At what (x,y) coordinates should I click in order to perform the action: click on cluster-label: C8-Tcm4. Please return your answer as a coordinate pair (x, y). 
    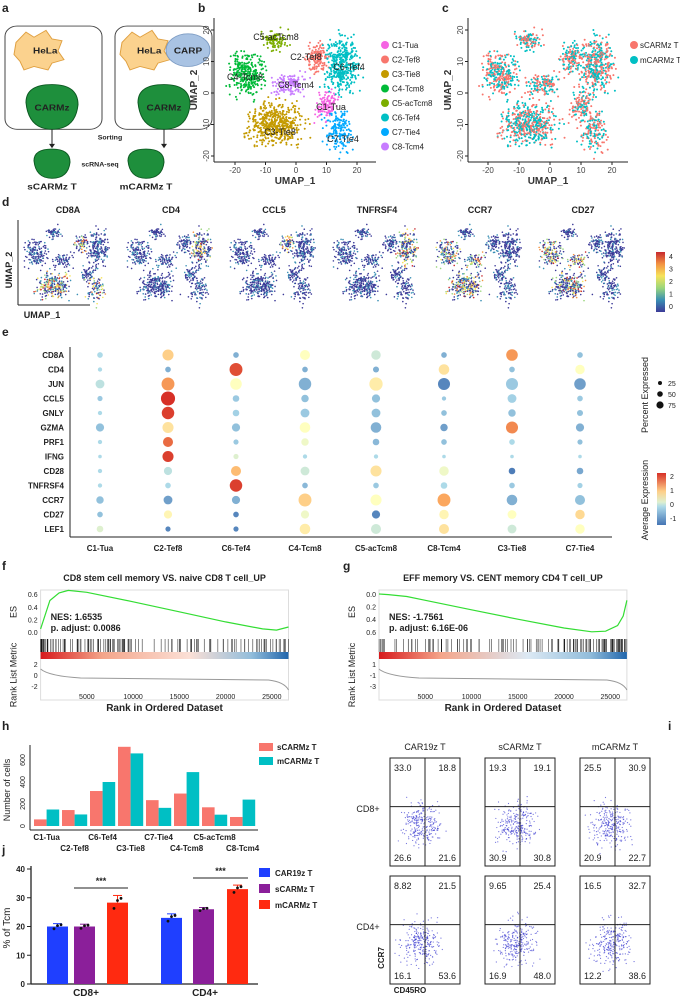
    Looking at the image, I should click on (296, 85).